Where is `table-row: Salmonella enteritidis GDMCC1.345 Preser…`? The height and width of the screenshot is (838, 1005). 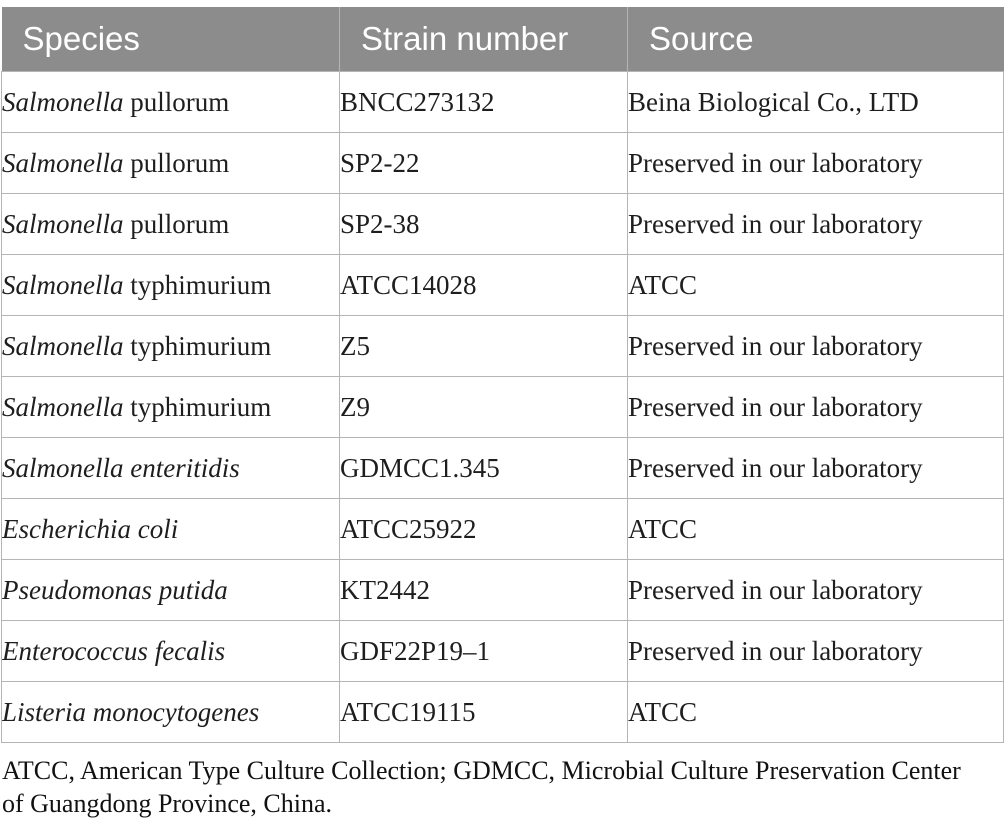 table-row: Salmonella enteritidis GDMCC1.345 Preser… is located at coordinates (502, 468).